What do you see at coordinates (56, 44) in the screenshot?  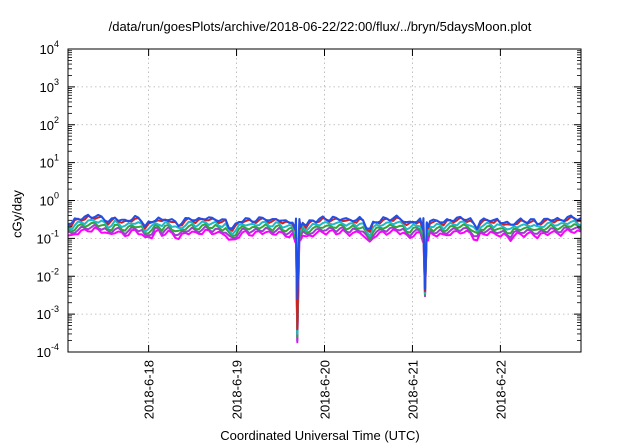 I see `y-tick-exponent: 4` at bounding box center [56, 44].